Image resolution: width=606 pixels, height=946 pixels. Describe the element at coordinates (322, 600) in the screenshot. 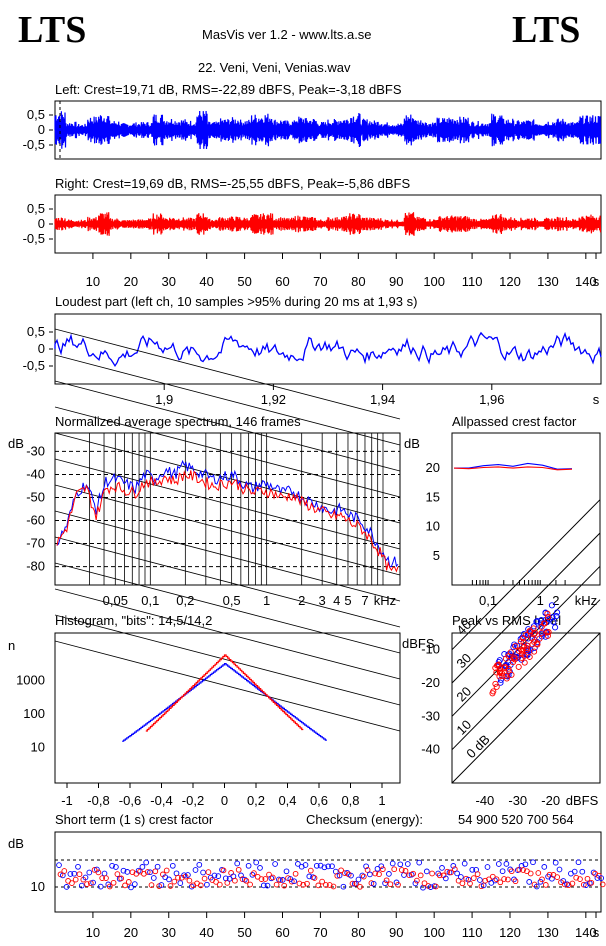

I see `spectrum-xtick-label: 3` at that location.